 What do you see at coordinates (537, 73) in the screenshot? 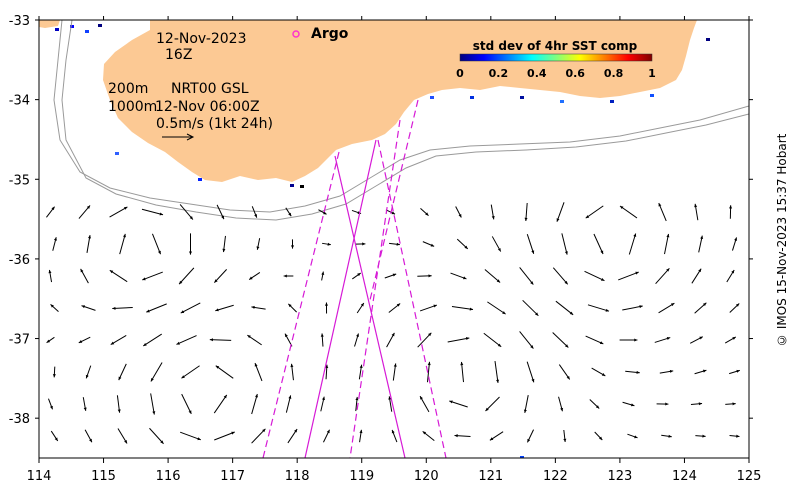
I see `colorbar-tick-label: 0.4` at bounding box center [537, 73].